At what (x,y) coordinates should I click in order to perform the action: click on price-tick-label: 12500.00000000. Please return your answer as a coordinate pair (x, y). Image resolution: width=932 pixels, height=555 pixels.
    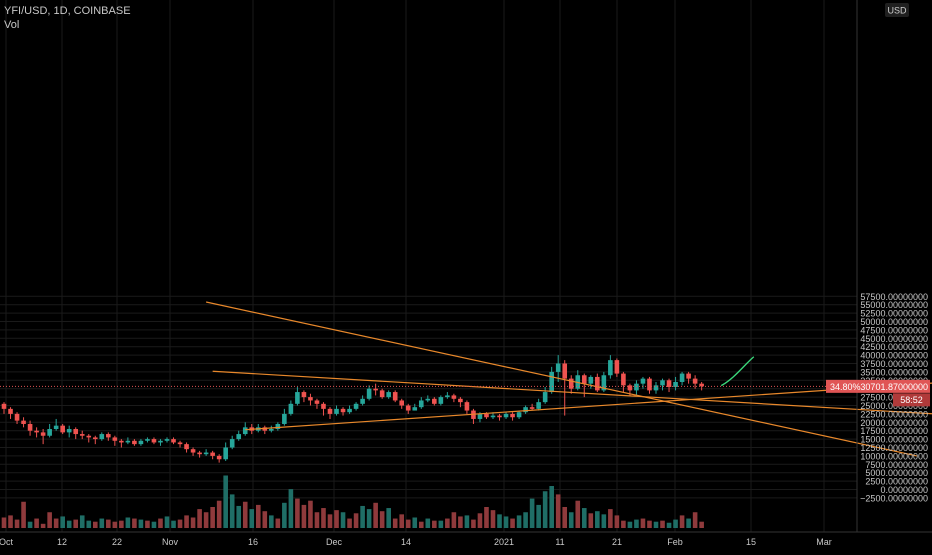
    Looking at the image, I should click on (894, 448).